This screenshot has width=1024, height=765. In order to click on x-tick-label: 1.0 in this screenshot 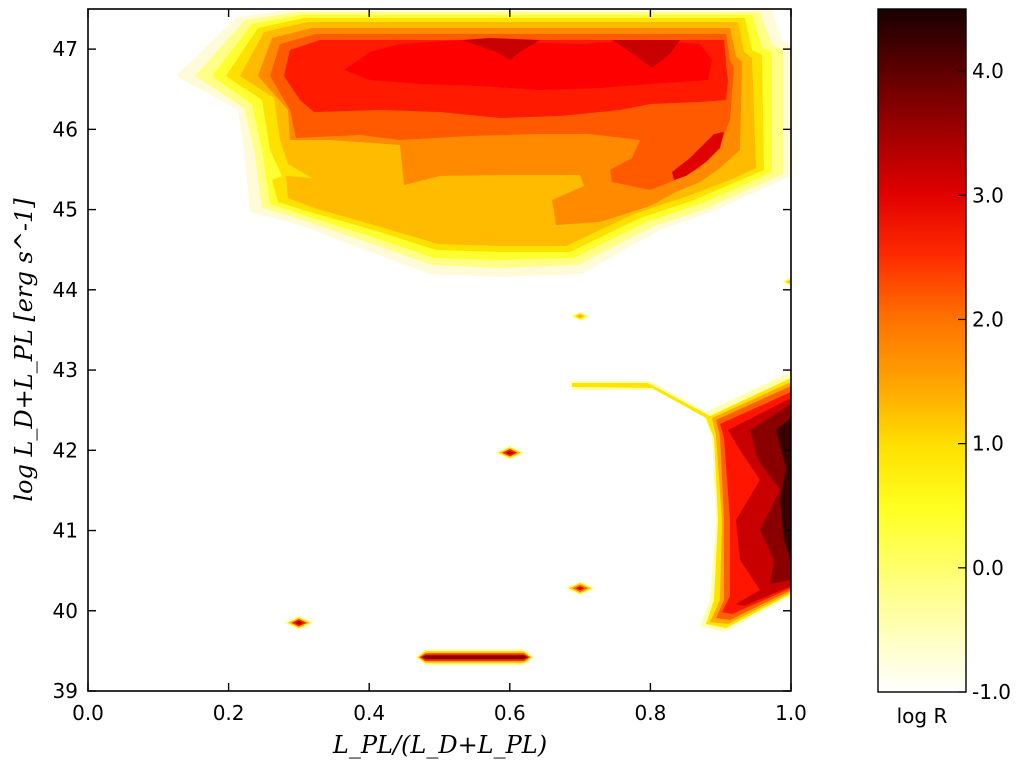, I will do `click(791, 713)`.